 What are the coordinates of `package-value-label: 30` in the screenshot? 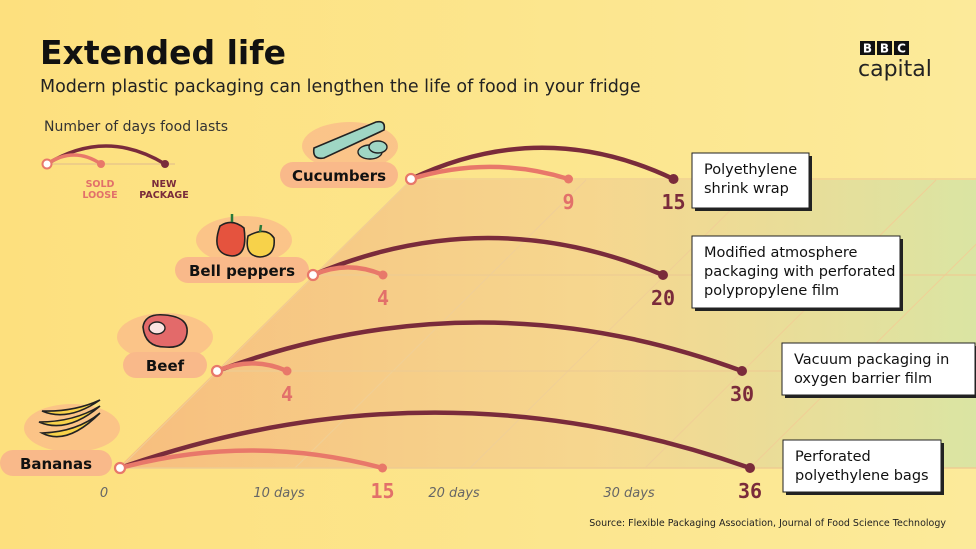 It's located at (742, 394).